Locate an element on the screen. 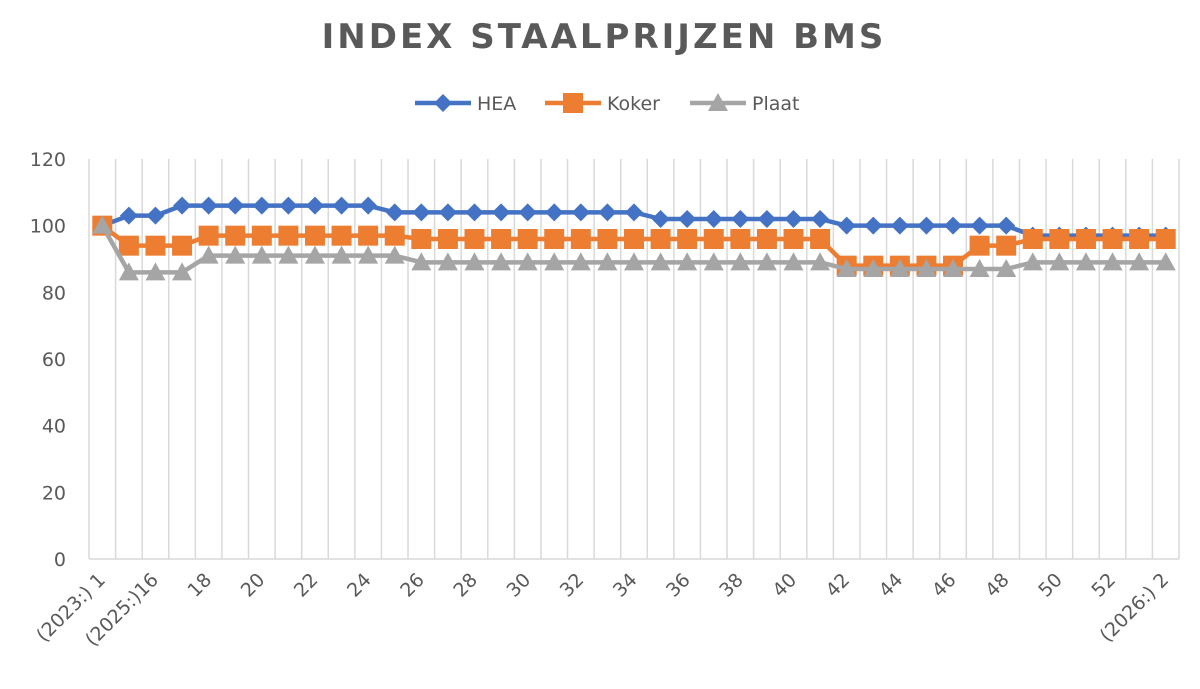  x-tick-label: 40 is located at coordinates (784, 585).